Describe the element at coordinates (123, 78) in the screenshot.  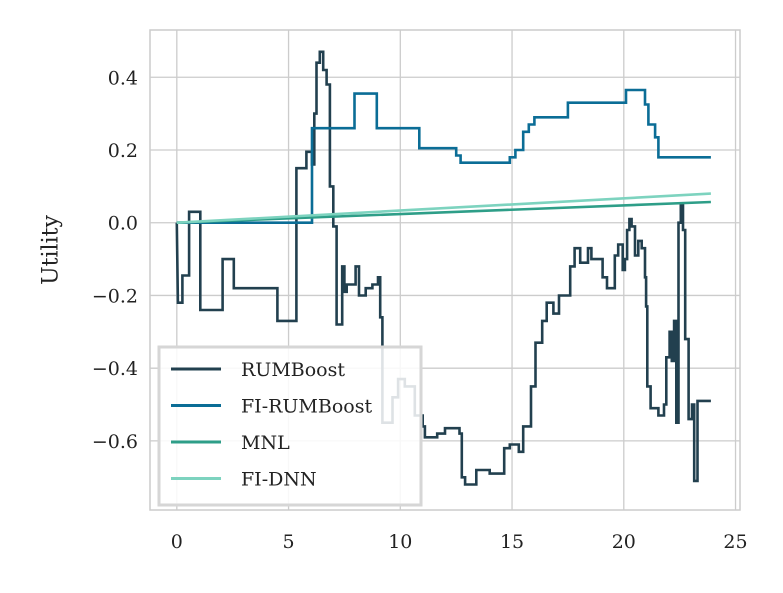
I see `y-tick-label: 0.4` at that location.